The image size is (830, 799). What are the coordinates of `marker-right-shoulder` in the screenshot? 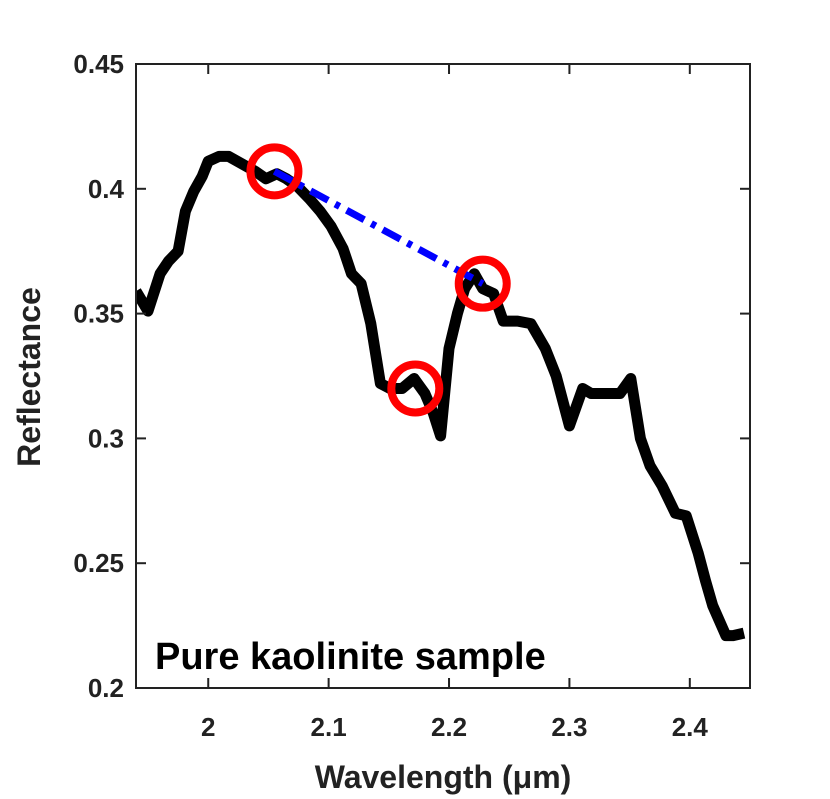 It's located at (482, 283).